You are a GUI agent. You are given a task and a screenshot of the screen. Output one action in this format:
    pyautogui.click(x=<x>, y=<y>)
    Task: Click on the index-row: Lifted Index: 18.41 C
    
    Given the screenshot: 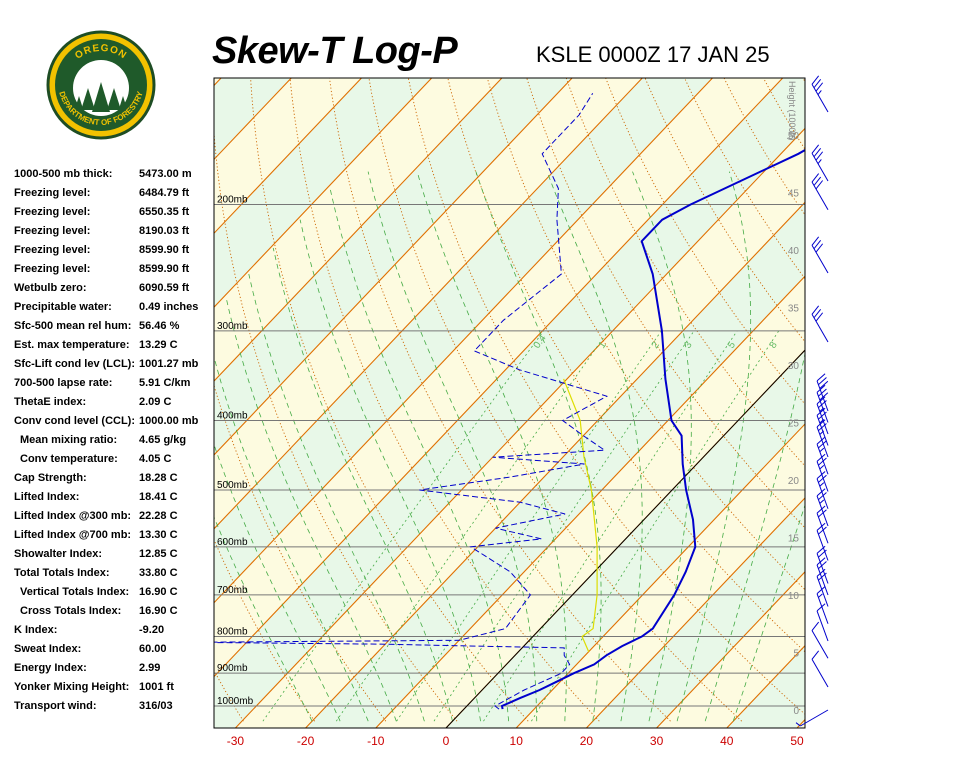 What is the action you would take?
    pyautogui.click(x=114, y=500)
    